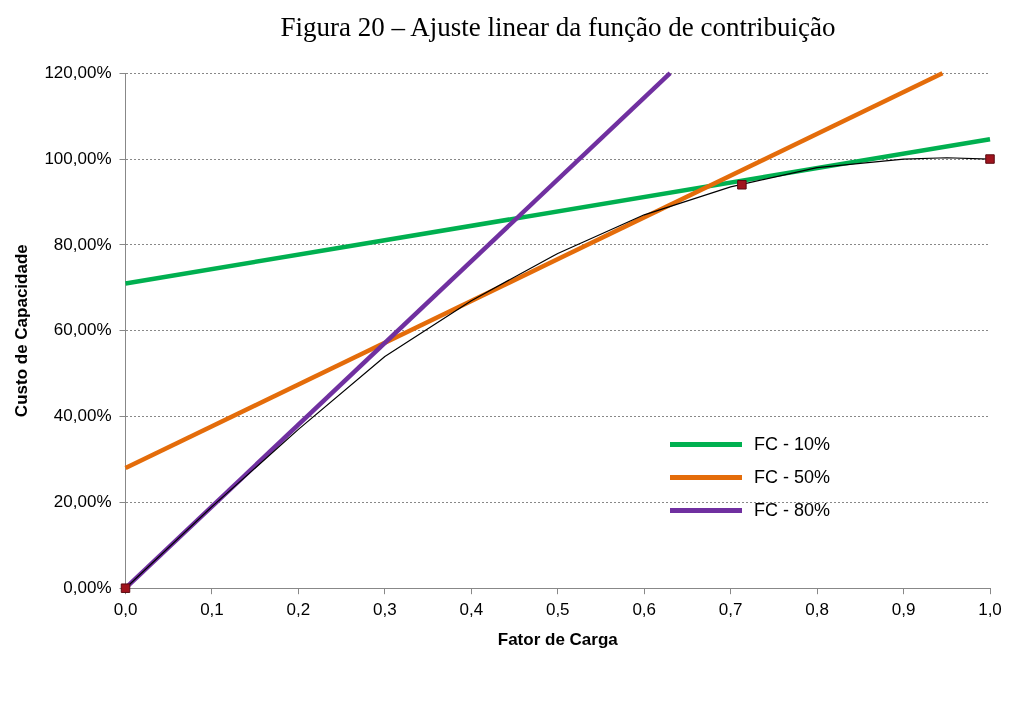  What do you see at coordinates (87, 587) in the screenshot?
I see `y-tick-label: 0,00%` at bounding box center [87, 587].